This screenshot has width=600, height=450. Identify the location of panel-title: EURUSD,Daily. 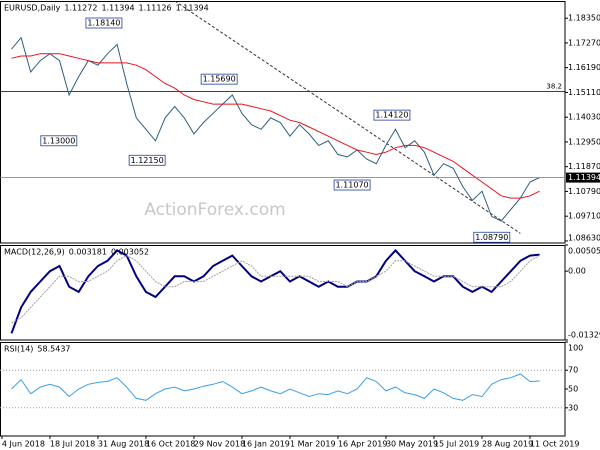
(32, 8).